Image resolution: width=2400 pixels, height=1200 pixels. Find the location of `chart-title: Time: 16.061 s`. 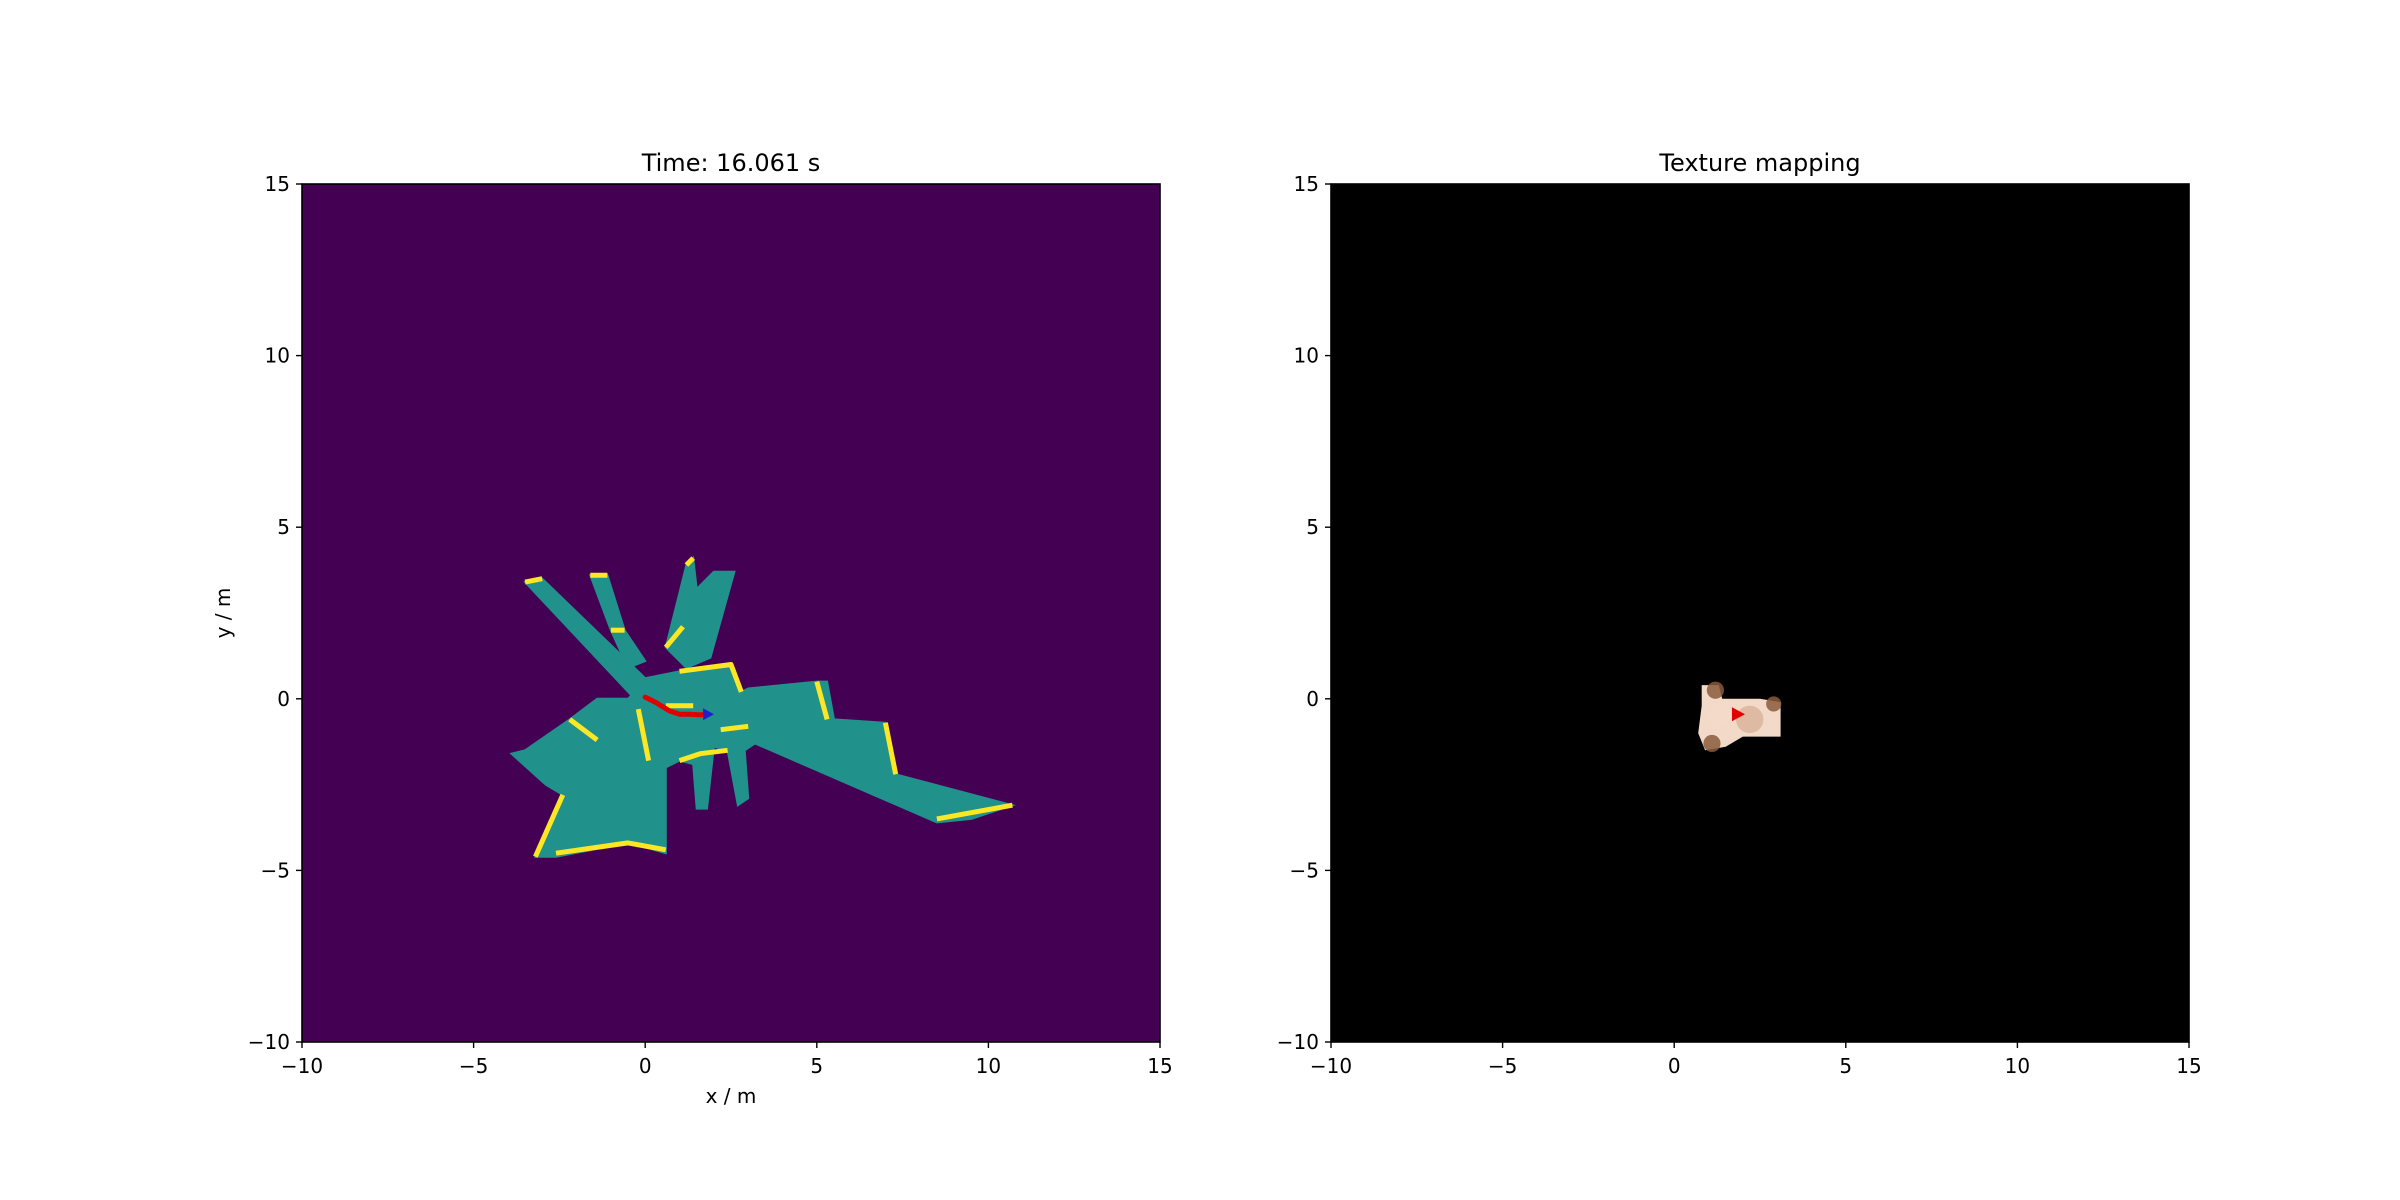

chart-title: Time: 16.061 s is located at coordinates (731, 163).